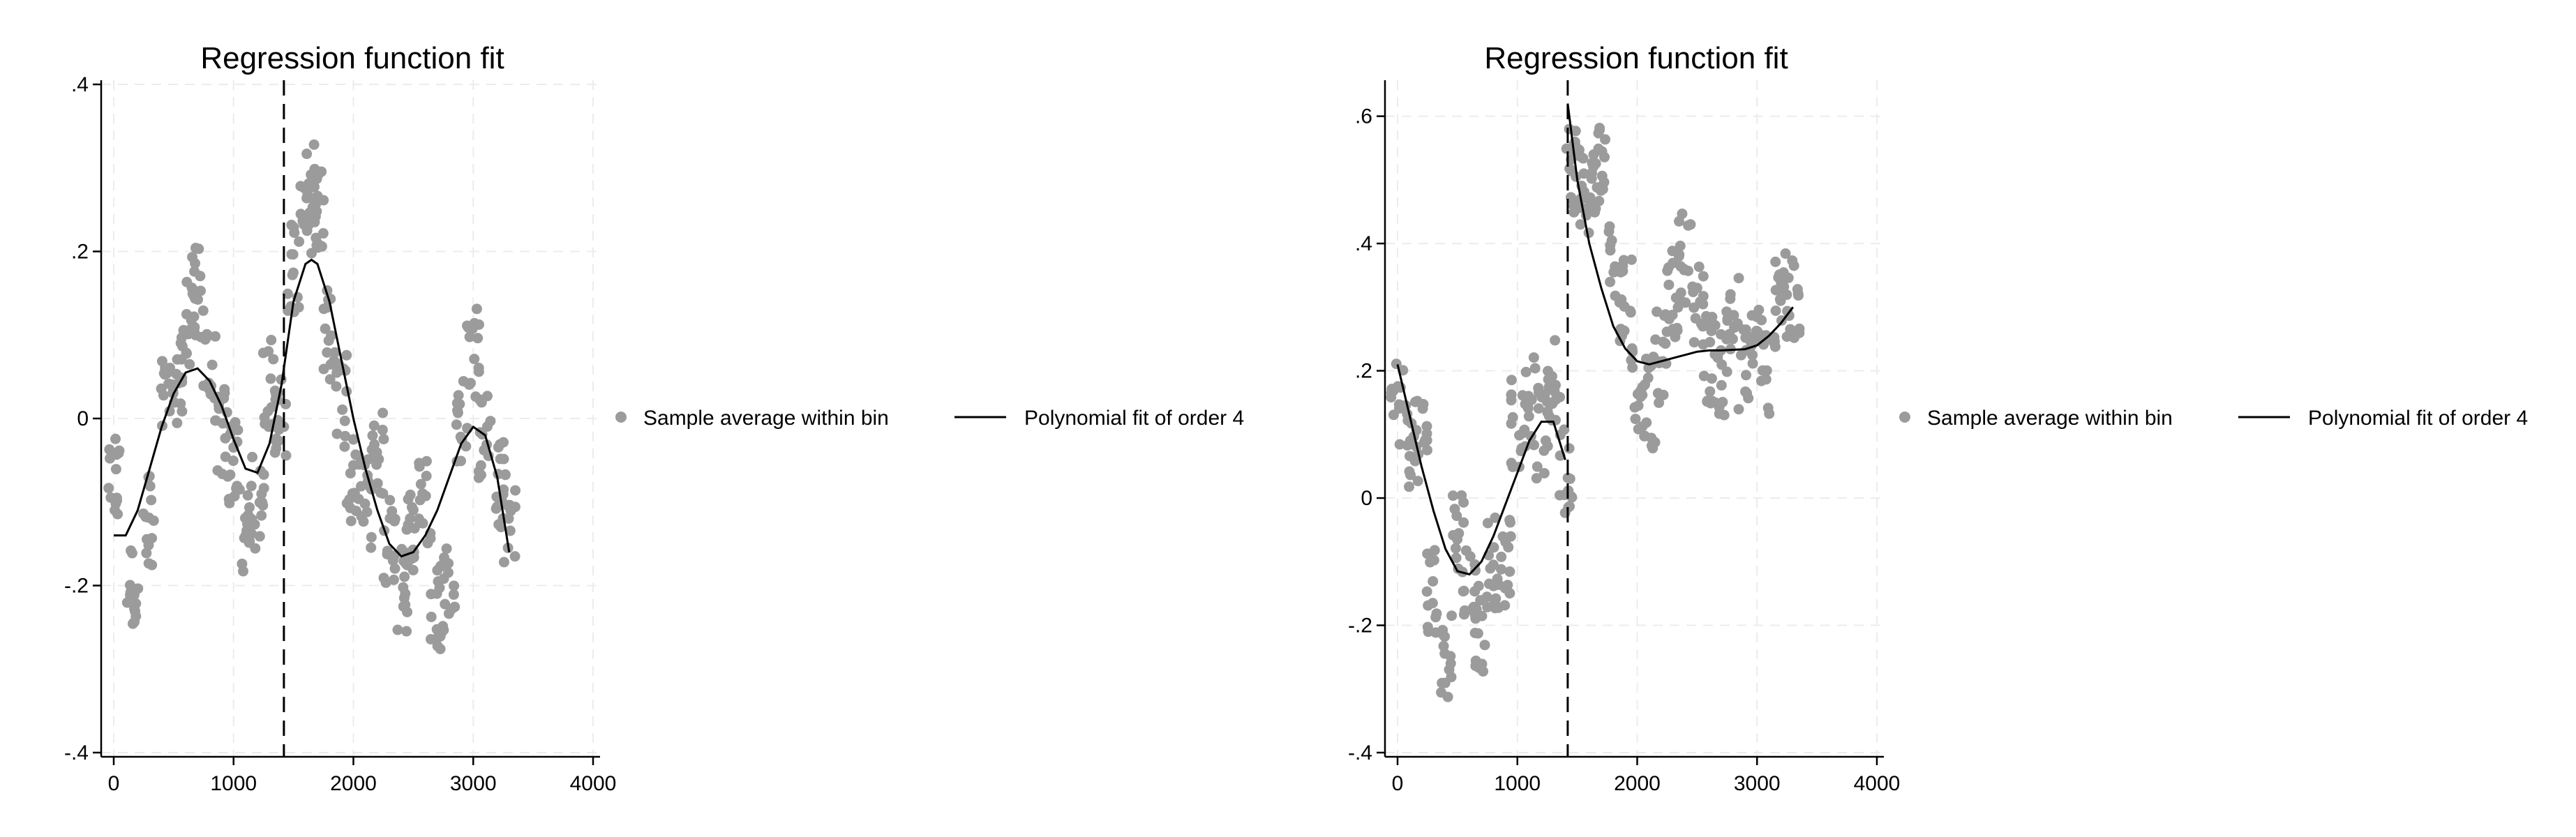  I want to click on x-tick-label: 3000, so click(473, 783).